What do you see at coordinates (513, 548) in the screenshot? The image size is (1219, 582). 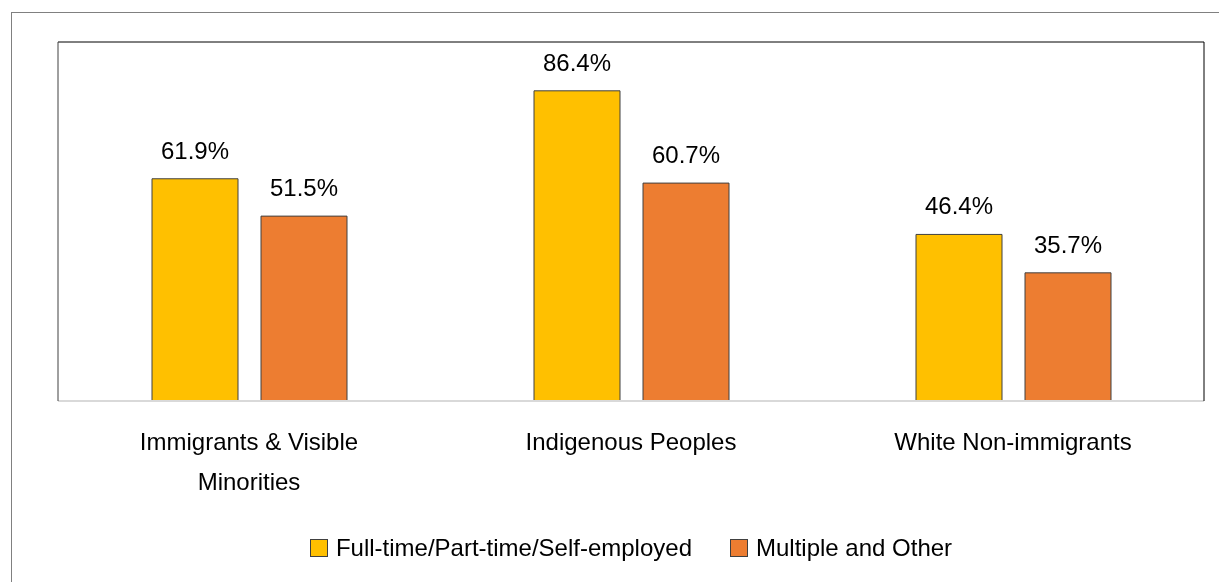 I see `legend-label: Full-time/Part-time/Self-employed` at bounding box center [513, 548].